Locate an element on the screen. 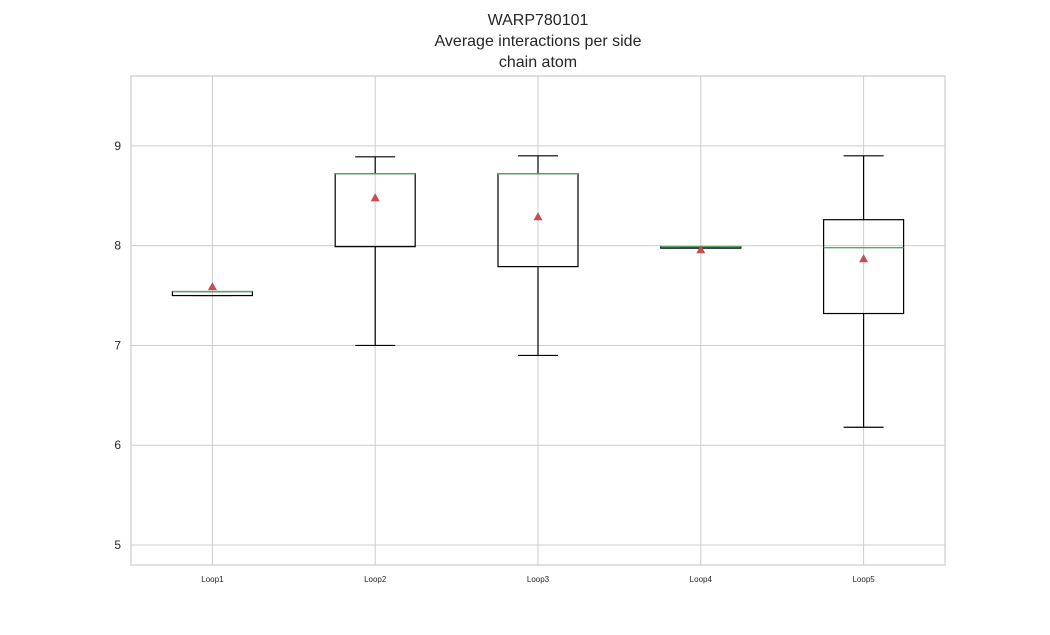 This screenshot has width=1050, height=635. x-tick-label: Loop1 is located at coordinates (212, 579).